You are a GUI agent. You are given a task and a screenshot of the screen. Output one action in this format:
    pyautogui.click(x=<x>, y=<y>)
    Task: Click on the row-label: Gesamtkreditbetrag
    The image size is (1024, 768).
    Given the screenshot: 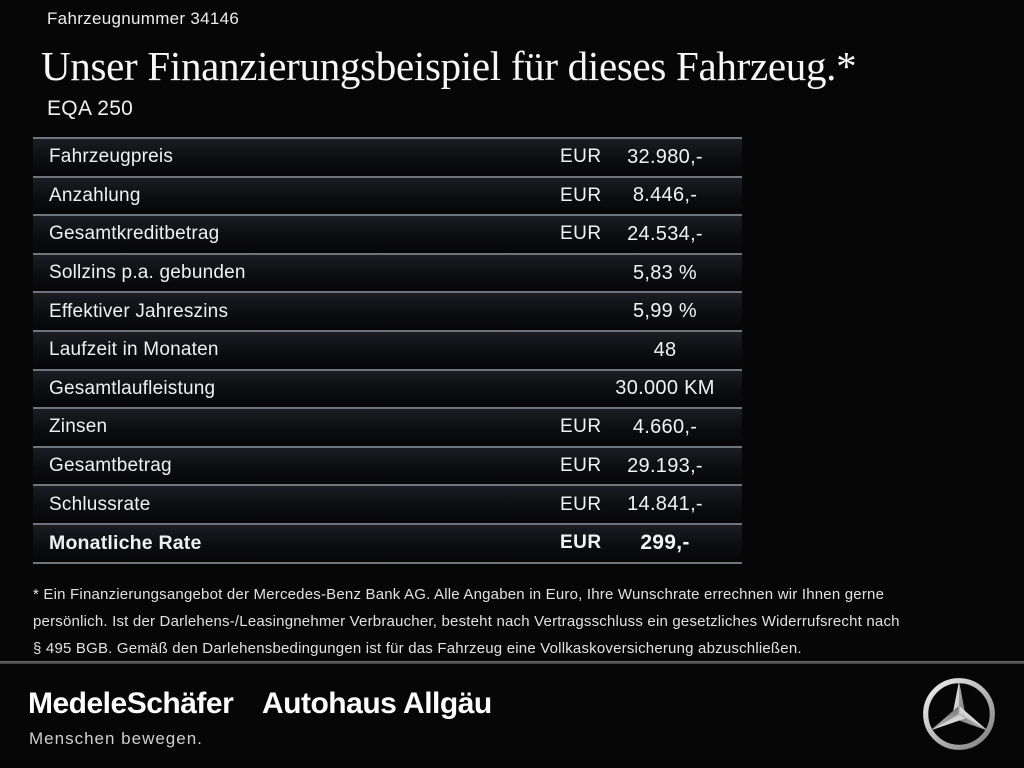 What is the action you would take?
    pyautogui.click(x=134, y=234)
    